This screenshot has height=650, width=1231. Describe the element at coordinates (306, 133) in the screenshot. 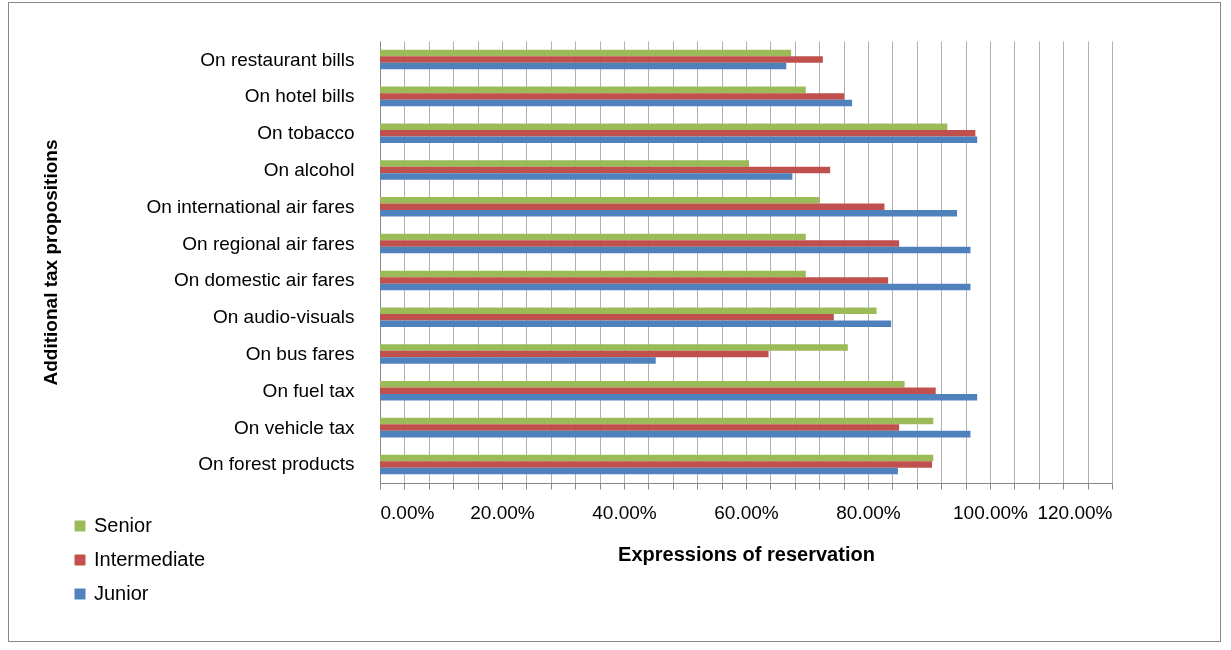

I see `y-tick-label: On tobacco` at that location.